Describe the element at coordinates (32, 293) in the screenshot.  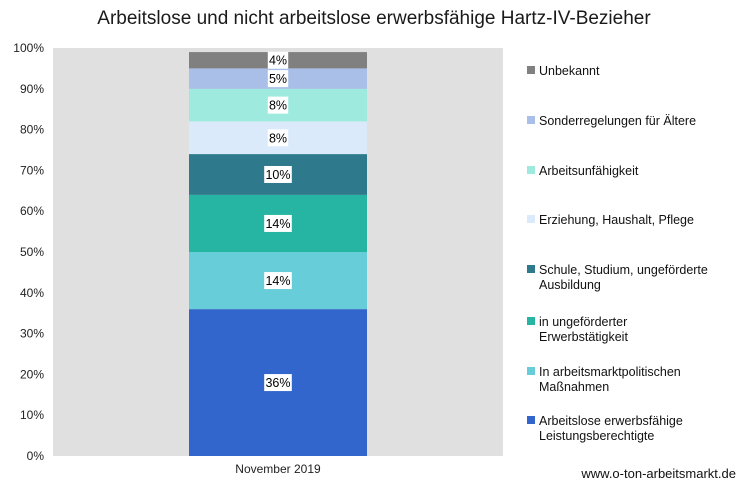
I see `y-tick-label: 40%` at that location.